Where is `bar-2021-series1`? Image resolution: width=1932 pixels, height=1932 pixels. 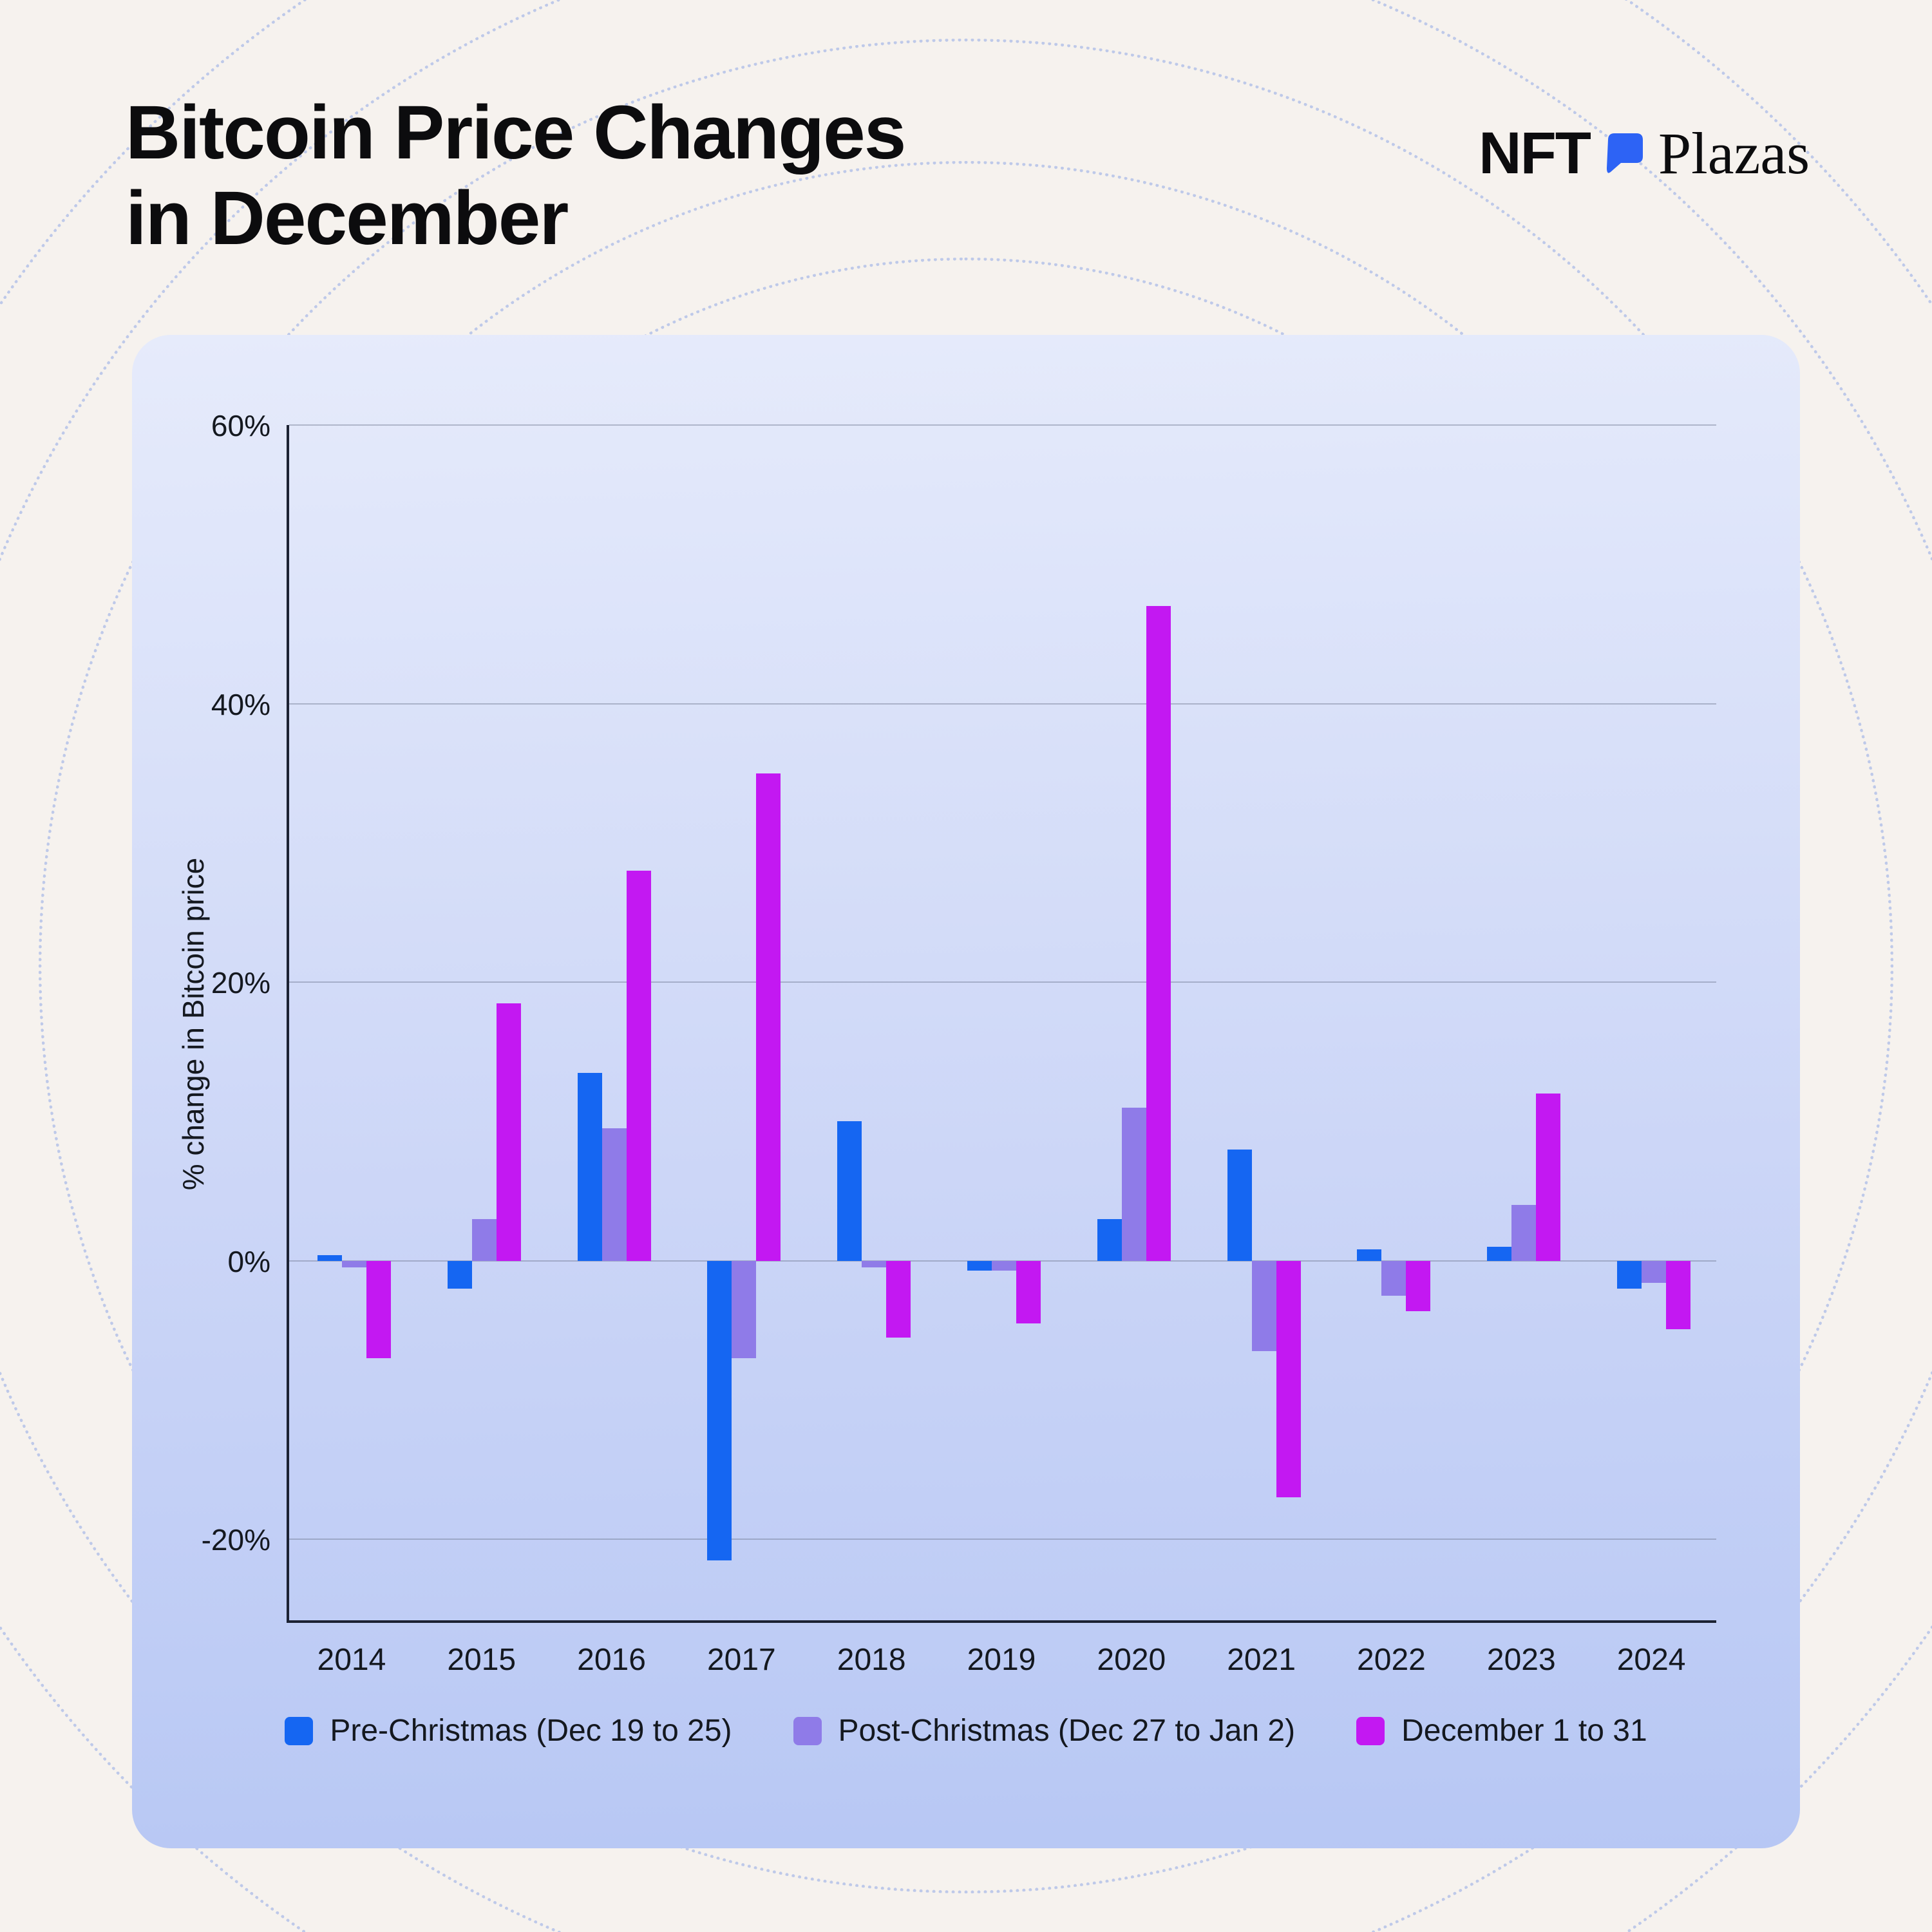 bar-2021-series1 is located at coordinates (1239, 1205).